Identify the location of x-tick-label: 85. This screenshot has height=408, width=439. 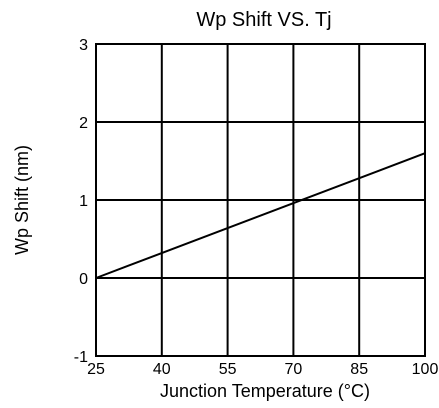
(359, 369).